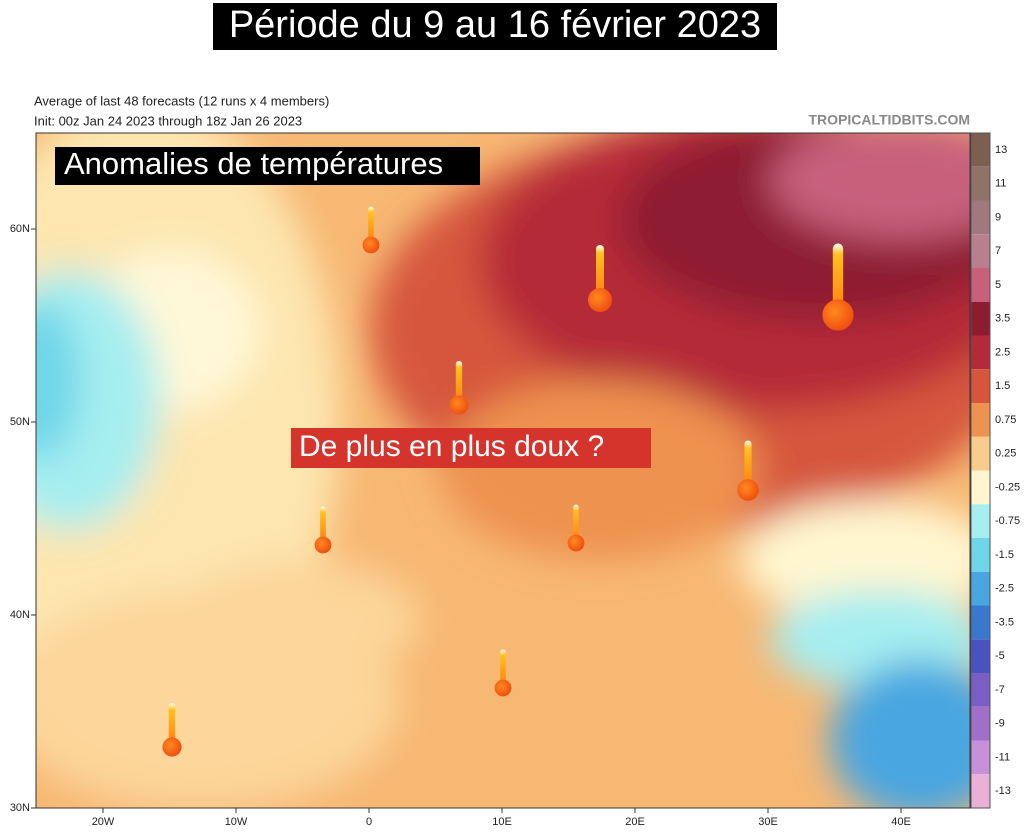 The height and width of the screenshot is (833, 1024). I want to click on map-label: Anomalies de températures, so click(253, 163).